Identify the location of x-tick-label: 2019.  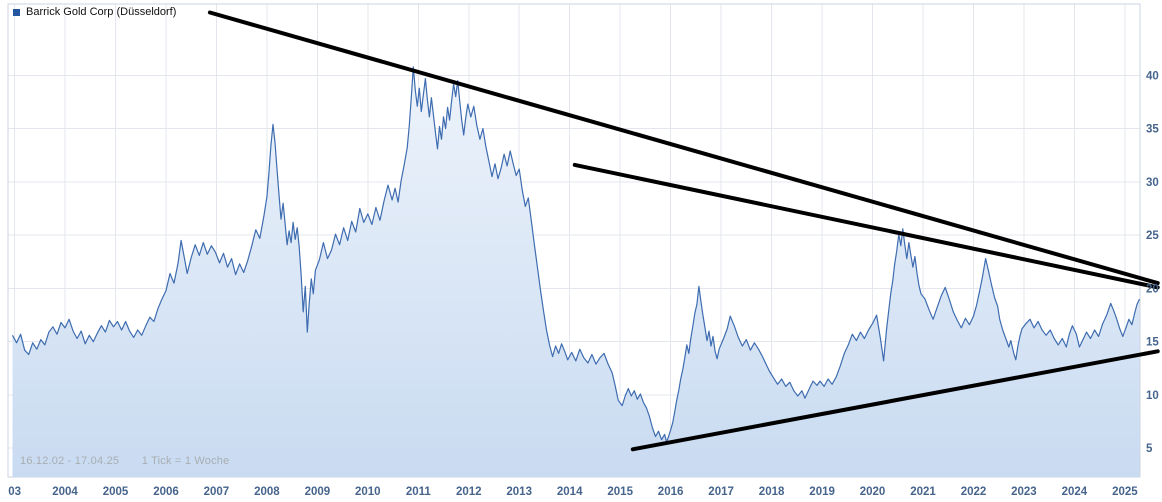
(822, 492).